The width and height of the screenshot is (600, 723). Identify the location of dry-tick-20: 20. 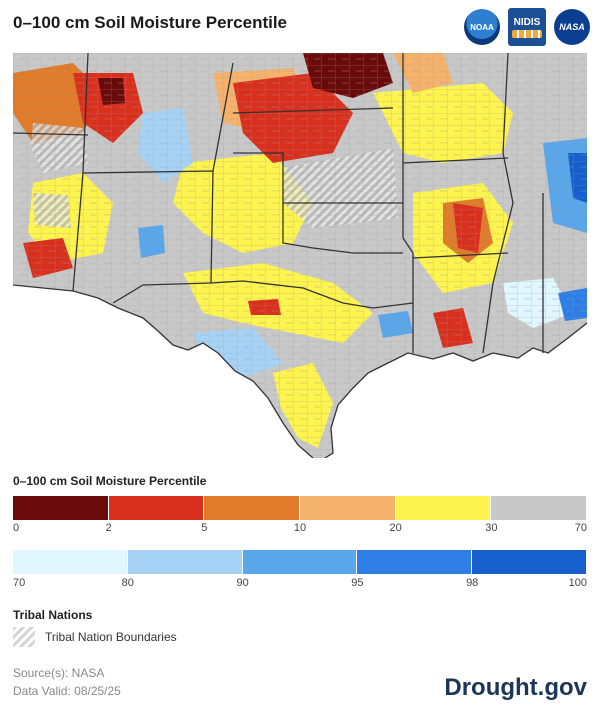
(395, 528).